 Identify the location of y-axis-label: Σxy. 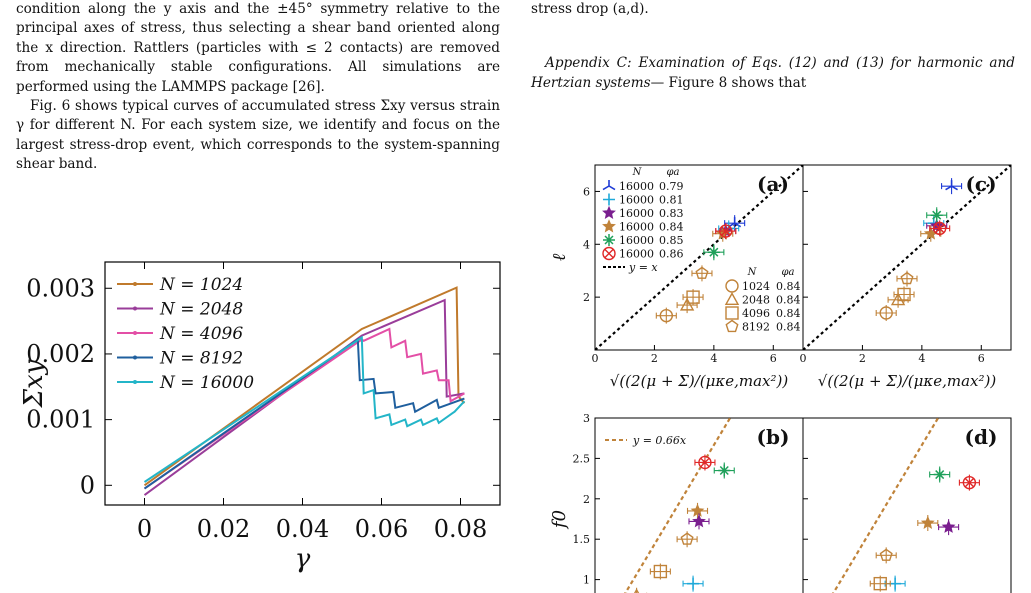
(34, 383).